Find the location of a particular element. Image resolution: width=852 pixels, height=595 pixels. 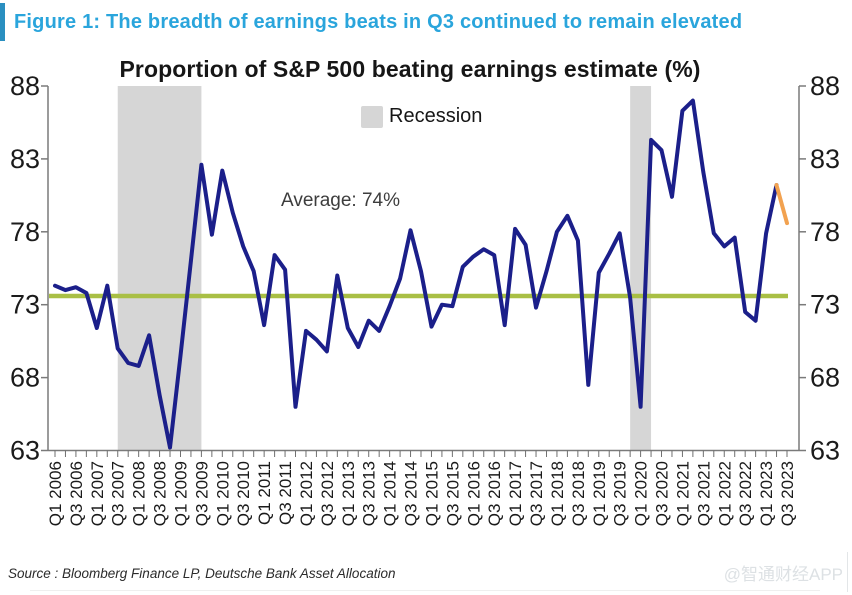

x-axis-tick-label: Q3 2016 is located at coordinates (494, 493).